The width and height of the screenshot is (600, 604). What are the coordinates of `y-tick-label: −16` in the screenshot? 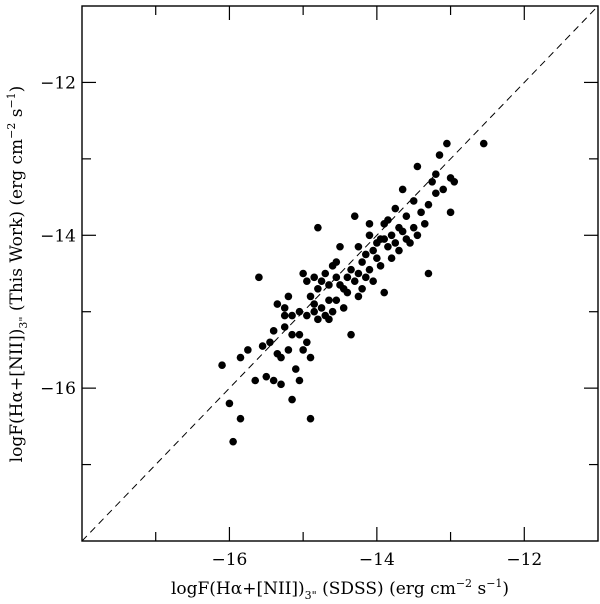 It's located at (58, 389).